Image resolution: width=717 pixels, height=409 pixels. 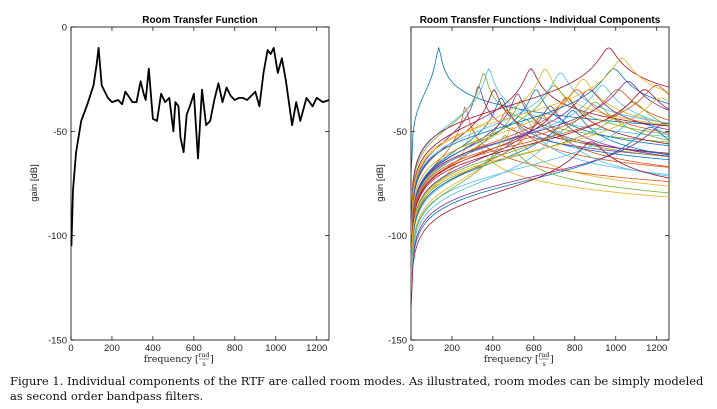 What do you see at coordinates (452, 348) in the screenshot?
I see `components-x-tick-label: 200` at bounding box center [452, 348].